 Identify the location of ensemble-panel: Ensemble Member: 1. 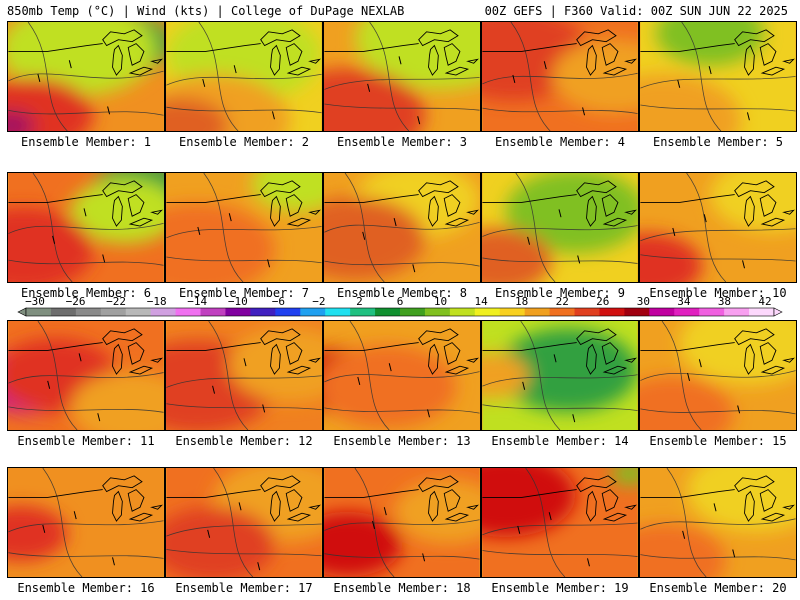
(86, 86).